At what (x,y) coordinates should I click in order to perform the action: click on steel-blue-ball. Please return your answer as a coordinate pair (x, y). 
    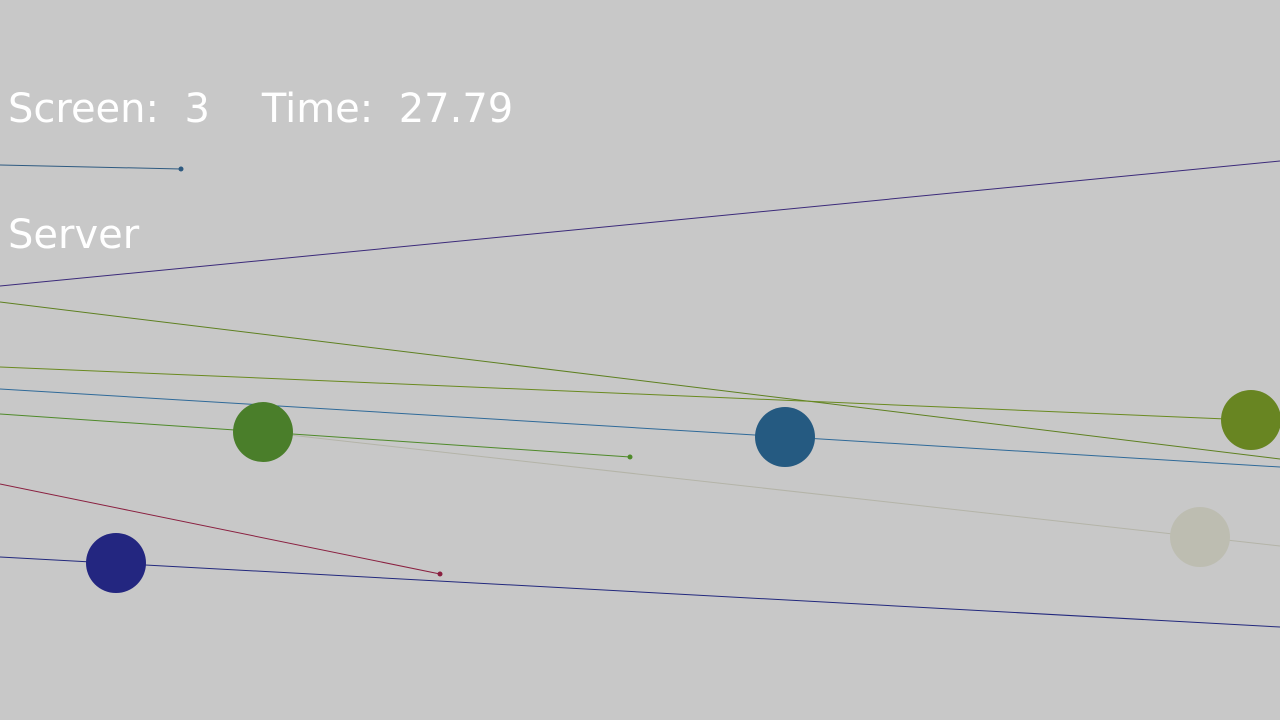
    Looking at the image, I should click on (785, 437).